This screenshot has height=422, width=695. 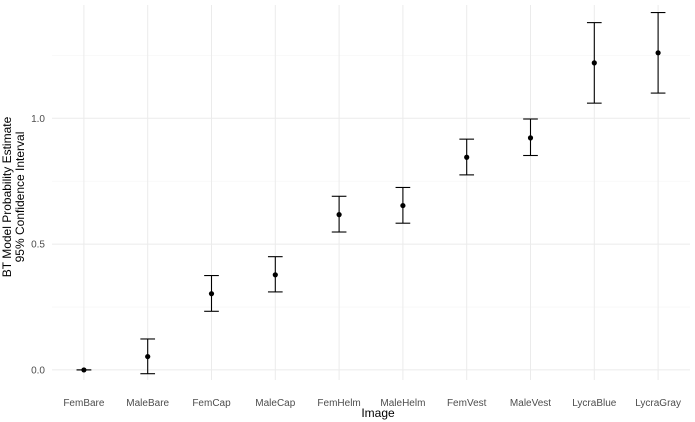 What do you see at coordinates (338, 403) in the screenshot?
I see `x-tick-label: FemHelm` at bounding box center [338, 403].